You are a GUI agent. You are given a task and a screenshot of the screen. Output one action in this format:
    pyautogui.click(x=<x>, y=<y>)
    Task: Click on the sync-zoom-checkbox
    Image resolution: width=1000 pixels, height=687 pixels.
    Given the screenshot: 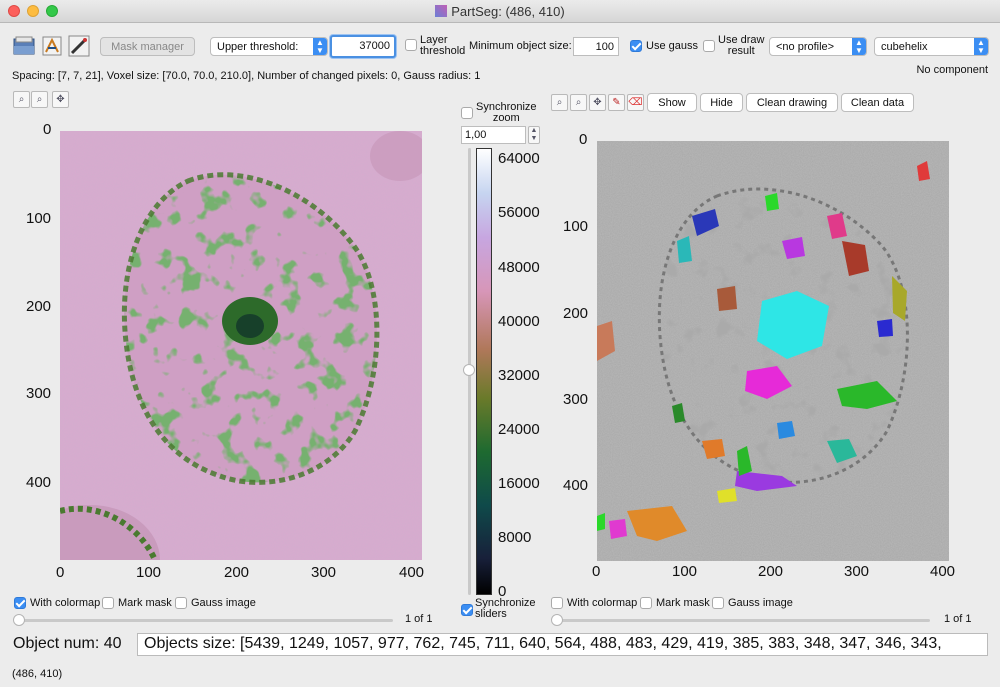 What is the action you would take?
    pyautogui.click(x=467, y=113)
    